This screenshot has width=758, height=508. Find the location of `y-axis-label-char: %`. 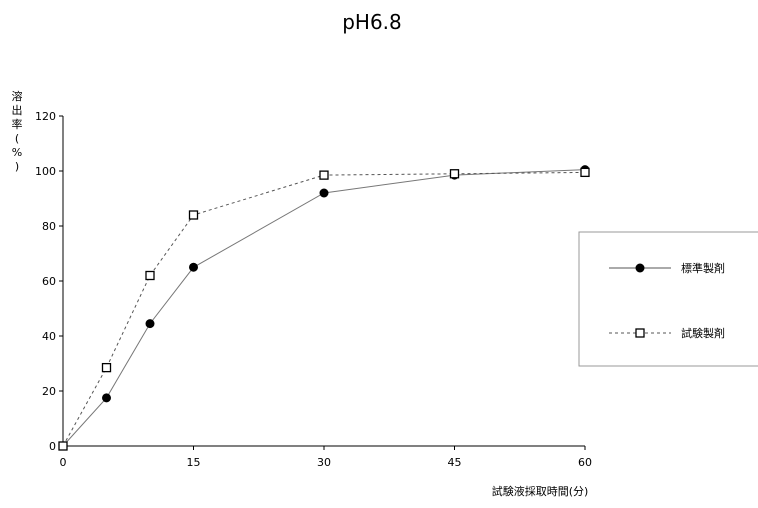

y-axis-label-char: % is located at coordinates (17, 152).